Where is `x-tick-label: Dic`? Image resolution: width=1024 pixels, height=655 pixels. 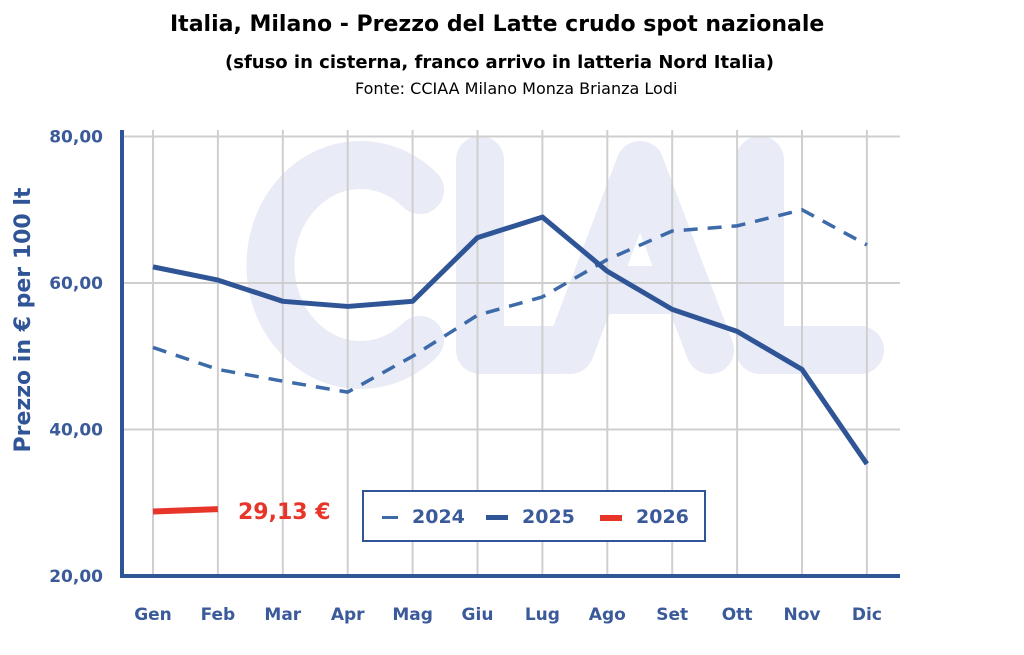 x-tick-label: Dic is located at coordinates (867, 615).